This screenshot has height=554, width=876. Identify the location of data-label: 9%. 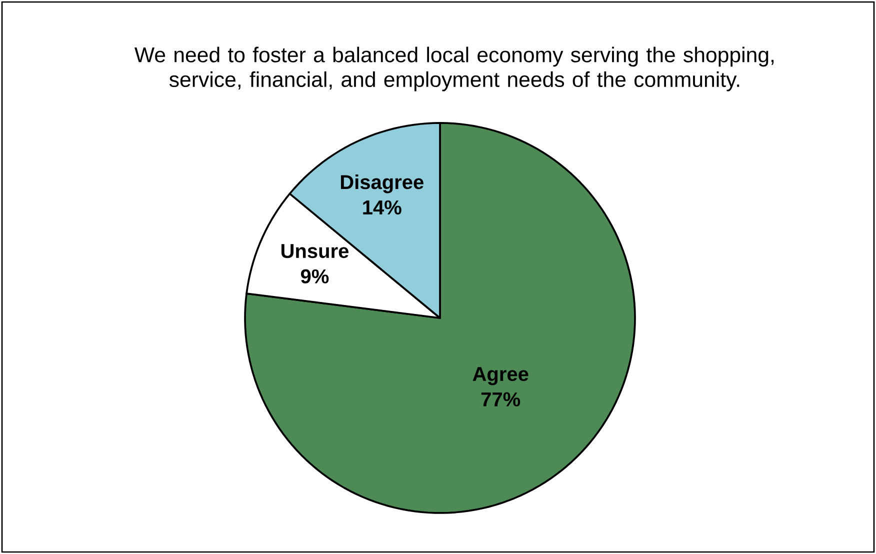
(314, 276).